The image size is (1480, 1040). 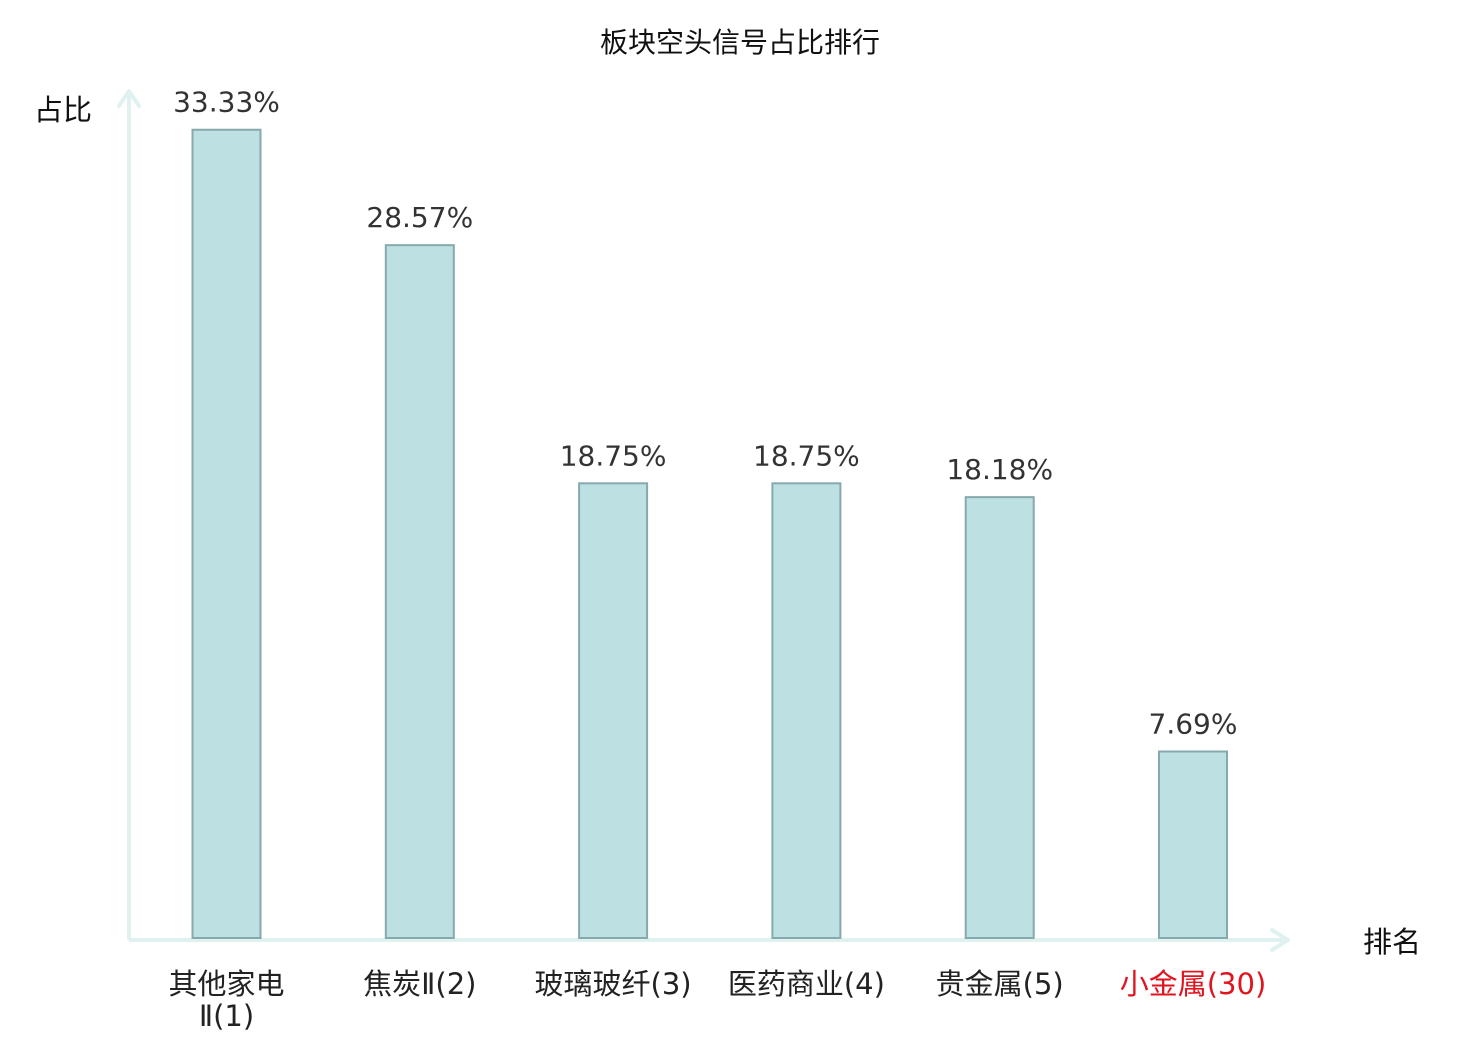 I want to click on x-tick-name: 其他家电, so click(x=226, y=984).